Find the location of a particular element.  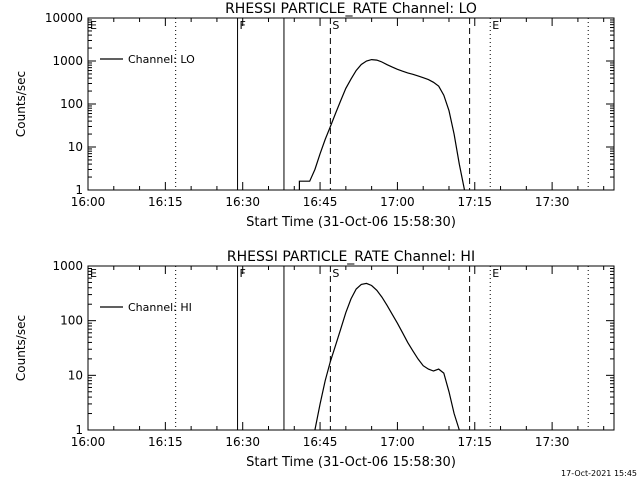

chart-title: RHESSI PARTICLE_RATE Channel: LO is located at coordinates (351, 9).